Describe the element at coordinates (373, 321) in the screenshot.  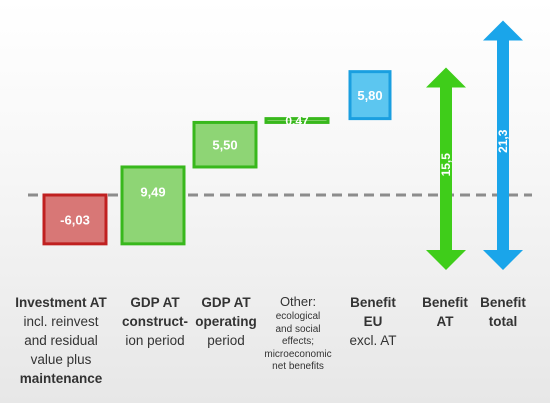
I see `category-label-benefit-eu: Benefit EU excl. AT` at that location.